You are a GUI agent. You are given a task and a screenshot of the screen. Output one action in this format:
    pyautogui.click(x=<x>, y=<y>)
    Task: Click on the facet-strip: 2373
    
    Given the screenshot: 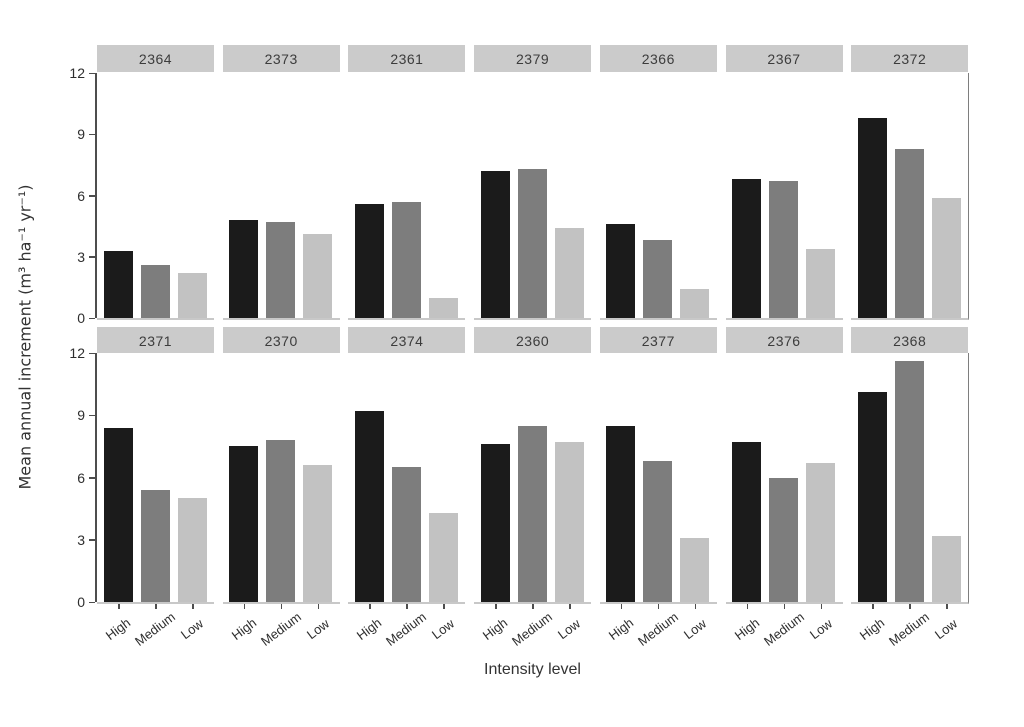 What is the action you would take?
    pyautogui.click(x=281, y=58)
    